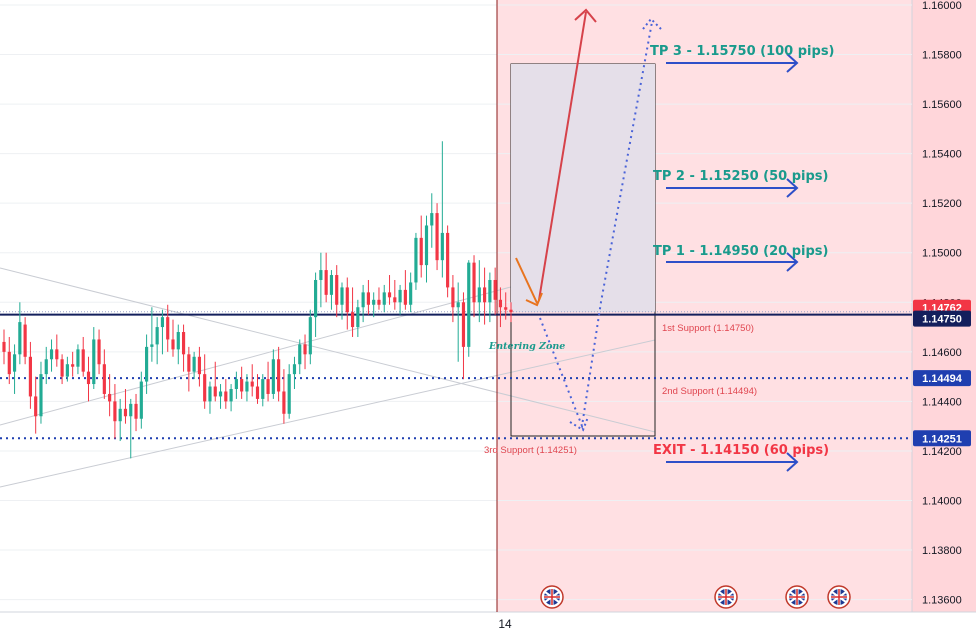 Image resolution: width=976 pixels, height=634 pixels. What do you see at coordinates (942, 452) in the screenshot?
I see `price-tick-label: 1.14200` at bounding box center [942, 452].